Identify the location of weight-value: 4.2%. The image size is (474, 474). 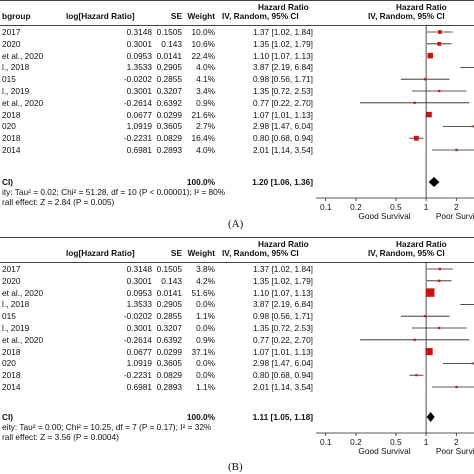
(205, 280).